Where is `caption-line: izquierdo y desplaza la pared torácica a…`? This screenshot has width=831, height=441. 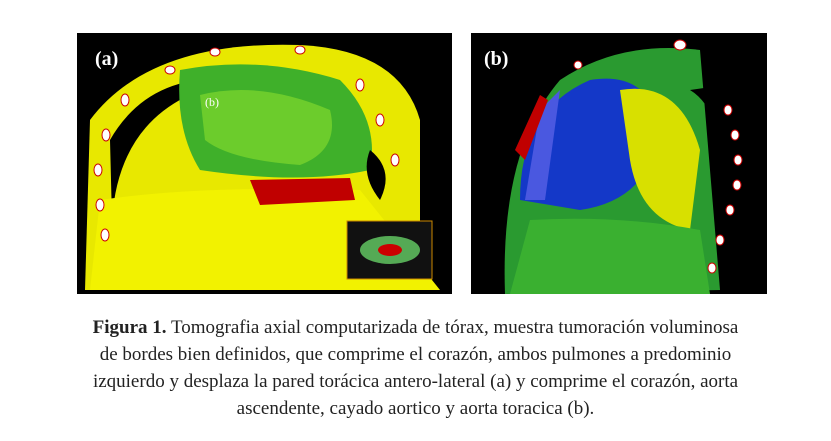
caption-line: izquierdo y desplaza la pared torácica a… is located at coordinates (415, 381).